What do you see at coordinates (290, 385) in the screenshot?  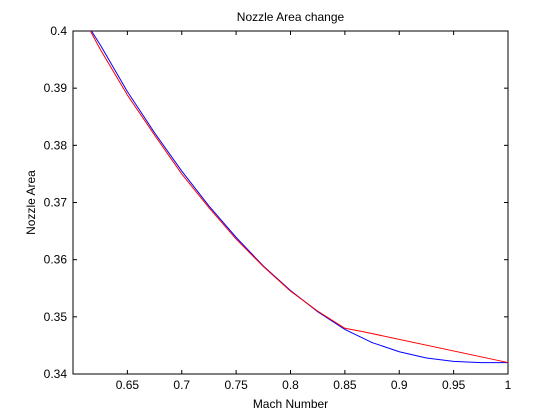 I see `x-tick-label: 0.8` at bounding box center [290, 385].